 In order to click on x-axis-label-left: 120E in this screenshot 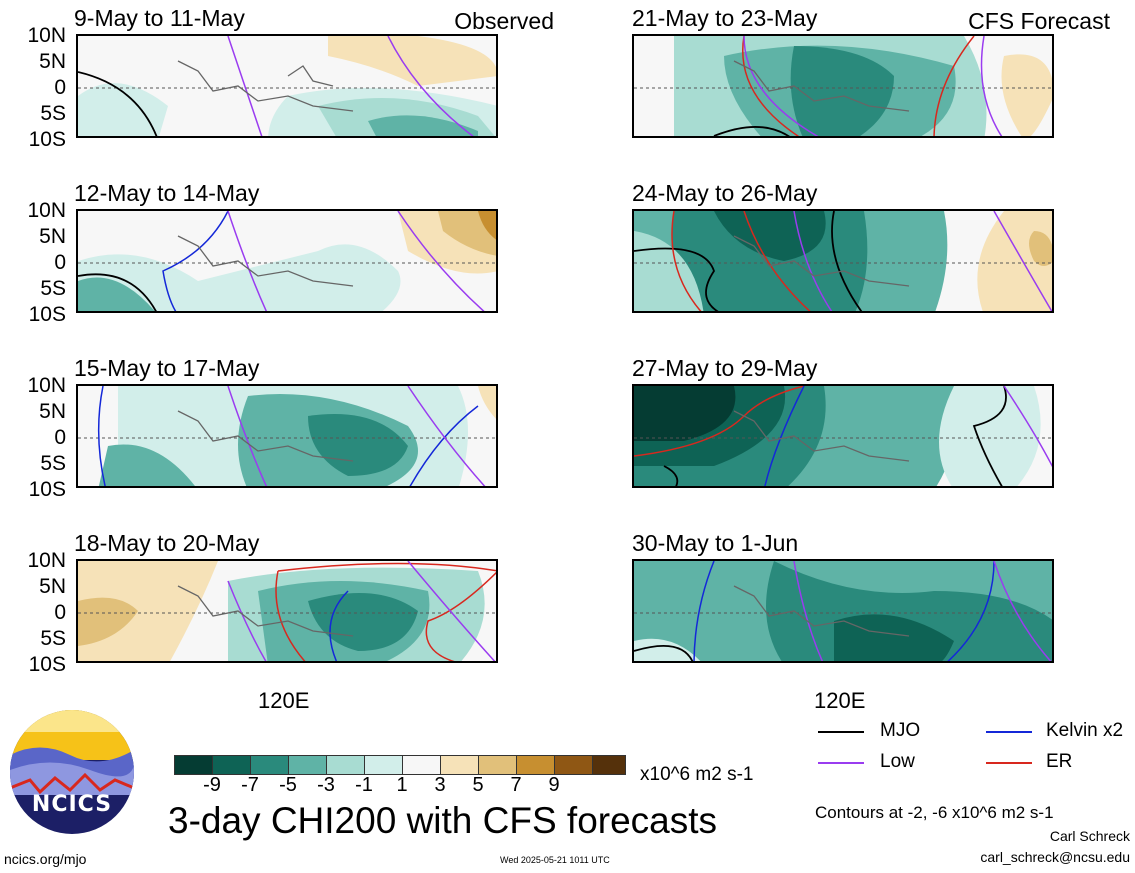, I will do `click(284, 700)`.